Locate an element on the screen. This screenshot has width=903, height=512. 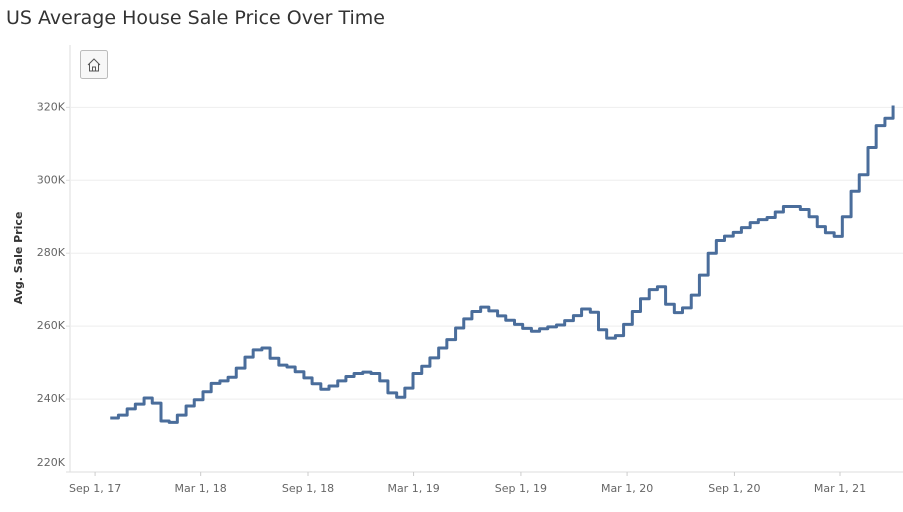
home-button is located at coordinates (94, 64).